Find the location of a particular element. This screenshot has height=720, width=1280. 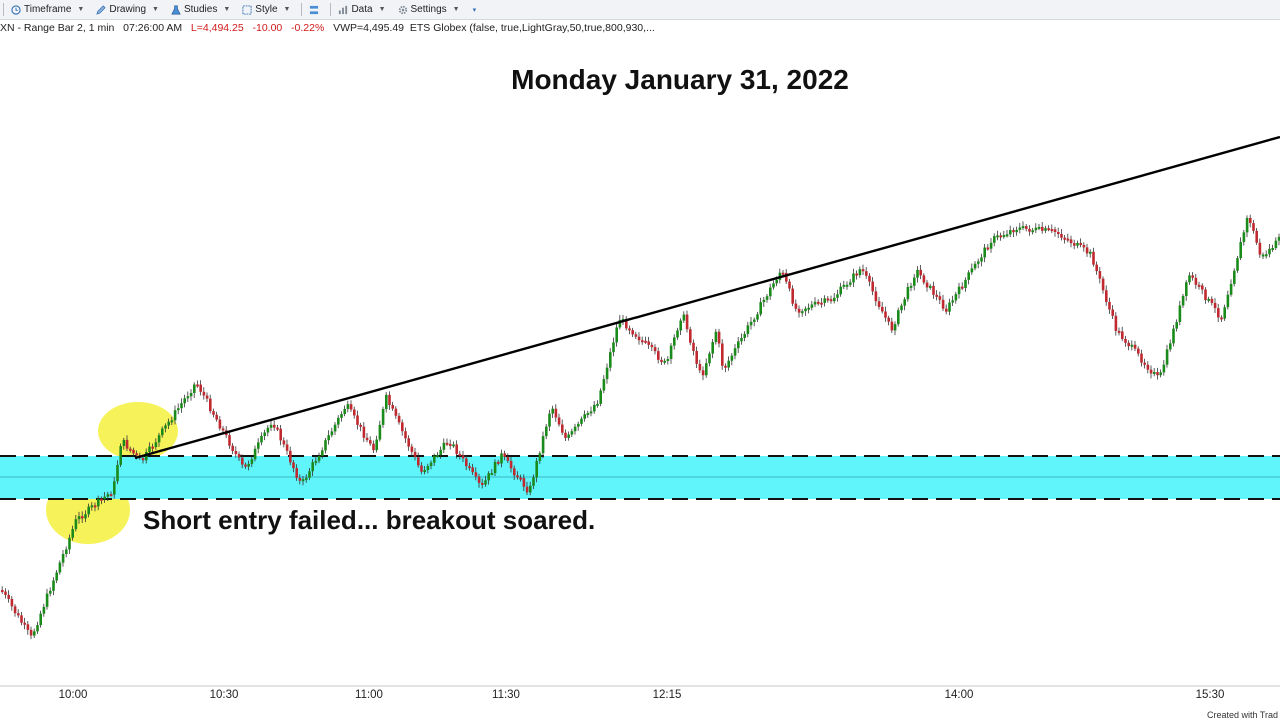

settings-button: Settings ▼ is located at coordinates (431, 9).